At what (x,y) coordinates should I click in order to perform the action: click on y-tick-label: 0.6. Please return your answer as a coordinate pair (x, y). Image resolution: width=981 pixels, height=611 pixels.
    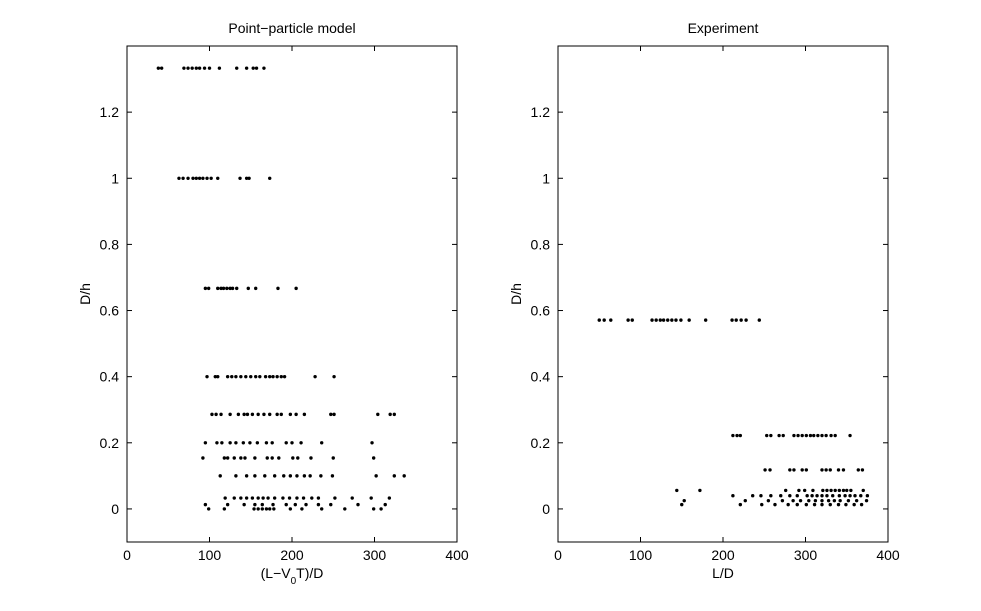
    Looking at the image, I should click on (541, 311).